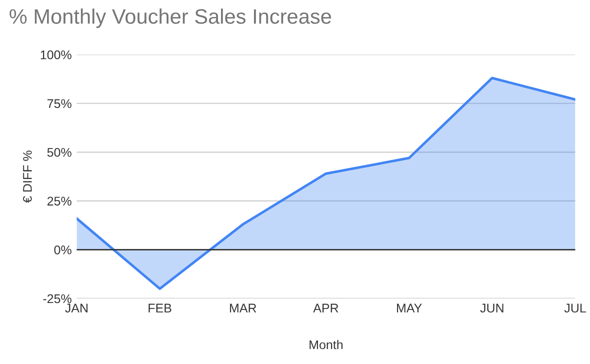 The height and width of the screenshot is (364, 590). What do you see at coordinates (171, 18) in the screenshot?
I see `chart-title: % Monthly Voucher Sales Increase` at bounding box center [171, 18].